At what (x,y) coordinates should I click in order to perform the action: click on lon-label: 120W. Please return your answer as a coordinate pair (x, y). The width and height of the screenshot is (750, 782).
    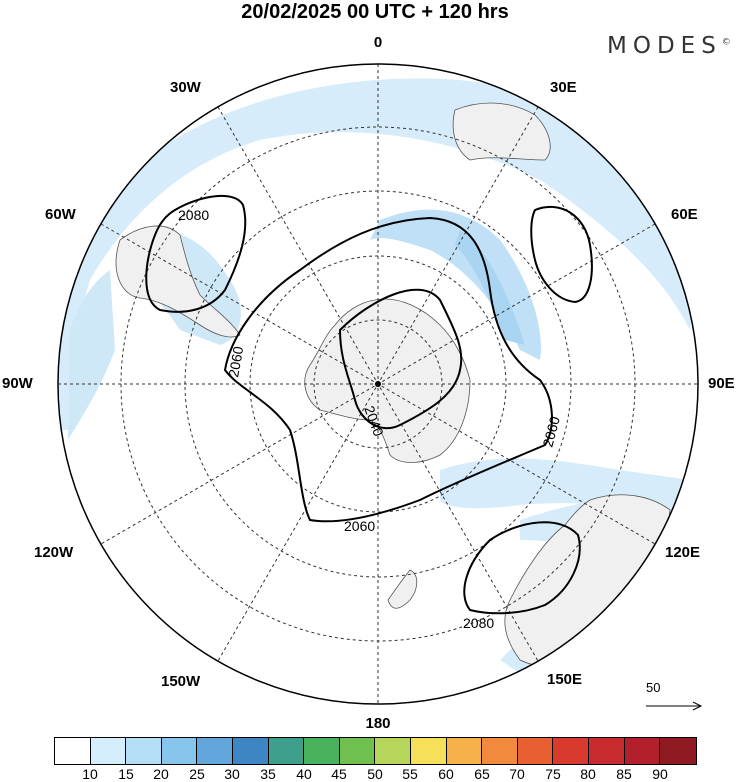
    Looking at the image, I should click on (54, 552).